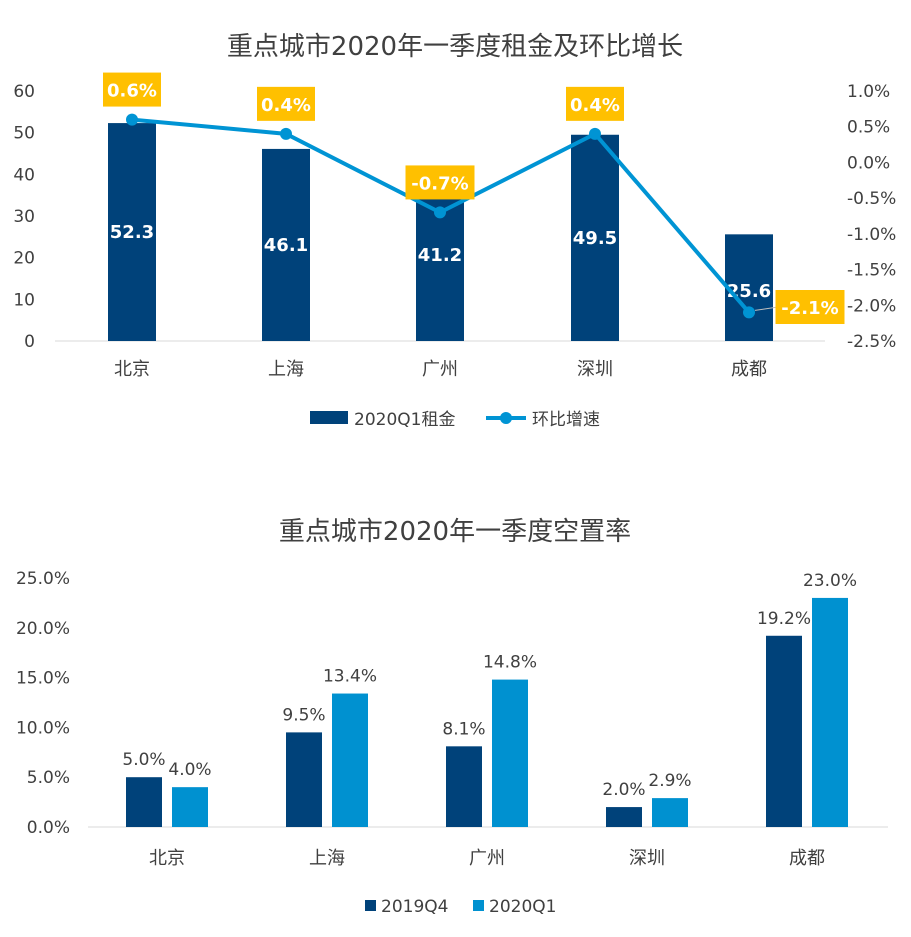 This screenshot has width=911, height=937. What do you see at coordinates (43, 728) in the screenshot?
I see `y-axis-tick: 10.0%` at bounding box center [43, 728].